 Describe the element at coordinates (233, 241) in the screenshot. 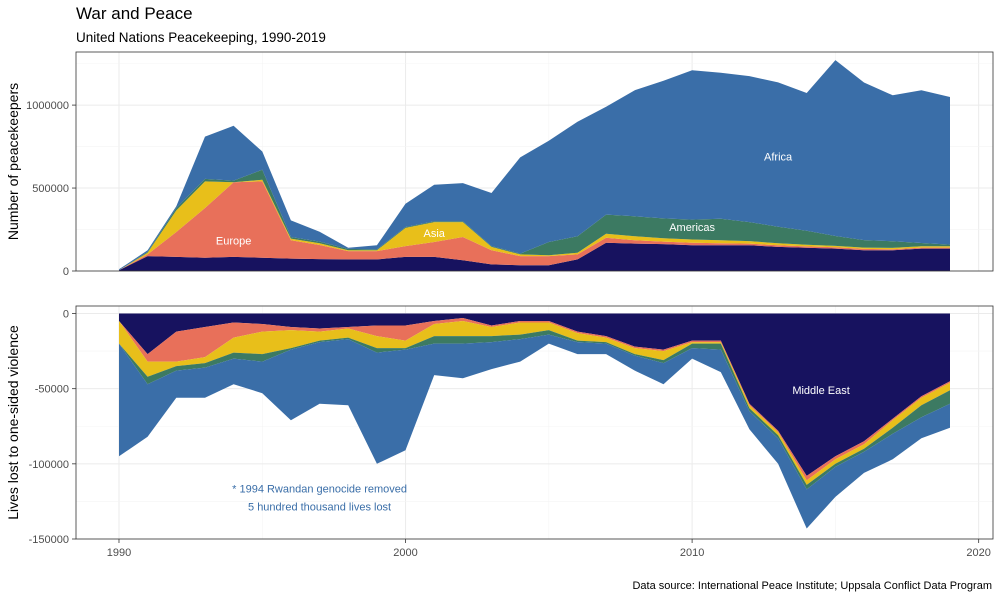

I see `label-europe: Europe` at that location.